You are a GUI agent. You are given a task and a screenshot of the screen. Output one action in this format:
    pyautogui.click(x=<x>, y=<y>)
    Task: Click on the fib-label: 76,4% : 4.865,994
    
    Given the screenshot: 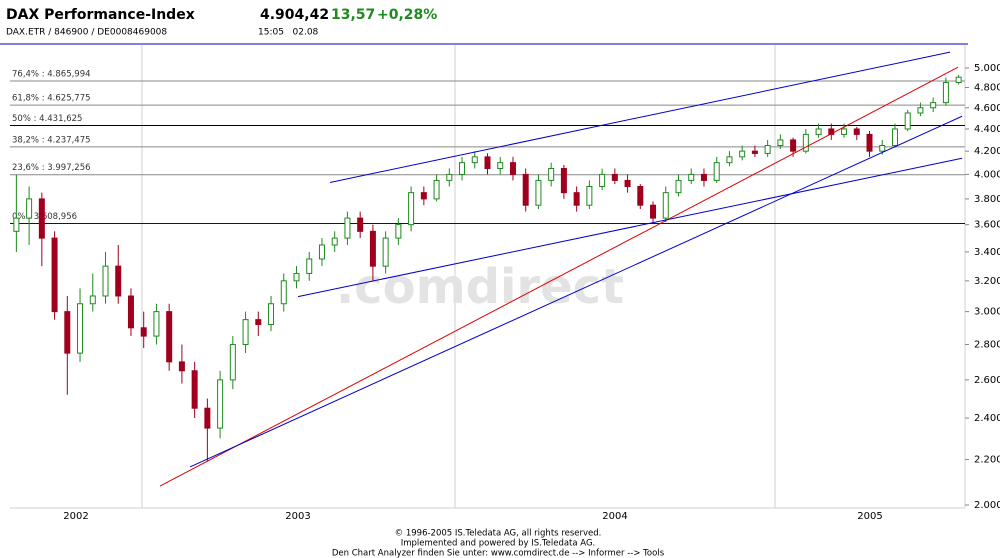 What is the action you would take?
    pyautogui.click(x=51, y=74)
    